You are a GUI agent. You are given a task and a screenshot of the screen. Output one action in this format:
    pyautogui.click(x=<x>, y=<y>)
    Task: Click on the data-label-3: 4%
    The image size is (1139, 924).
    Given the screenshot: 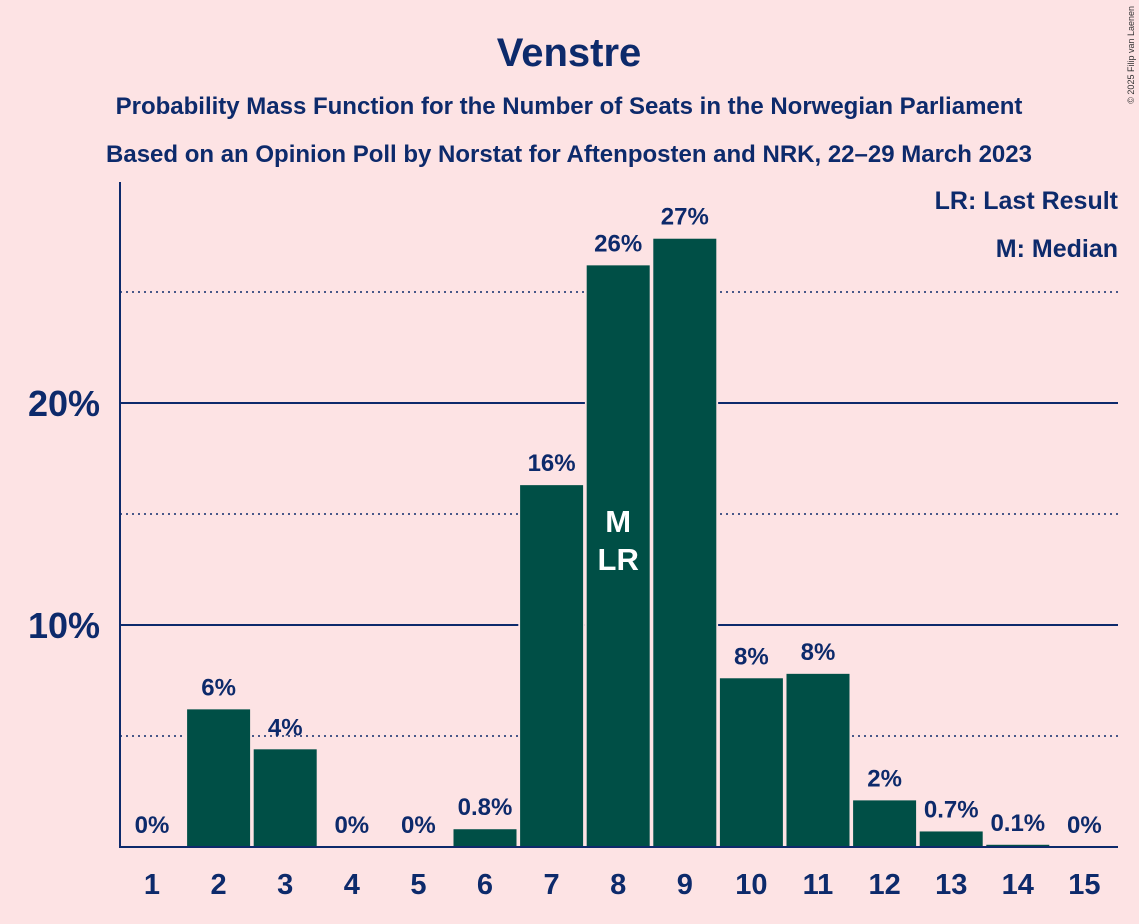 What is the action you would take?
    pyautogui.click(x=285, y=727)
    